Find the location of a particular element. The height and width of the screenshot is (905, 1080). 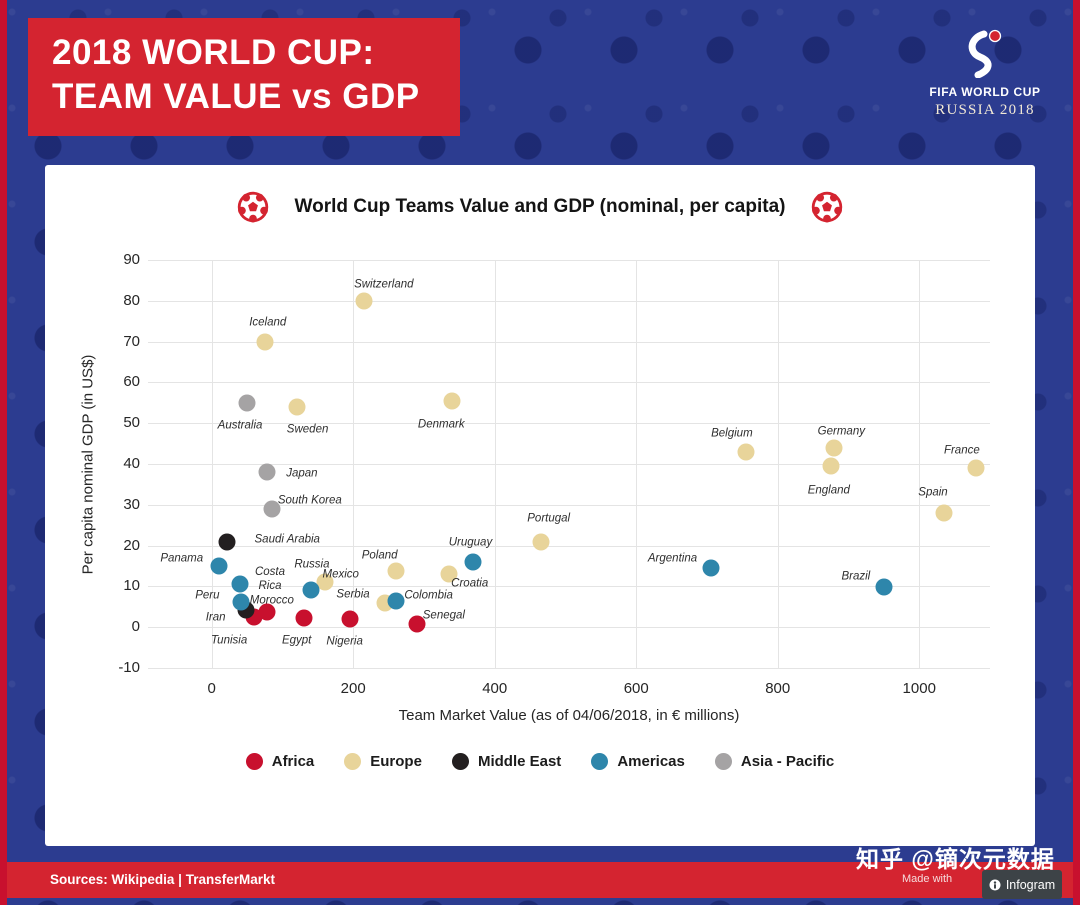

point-morocco is located at coordinates (267, 612).